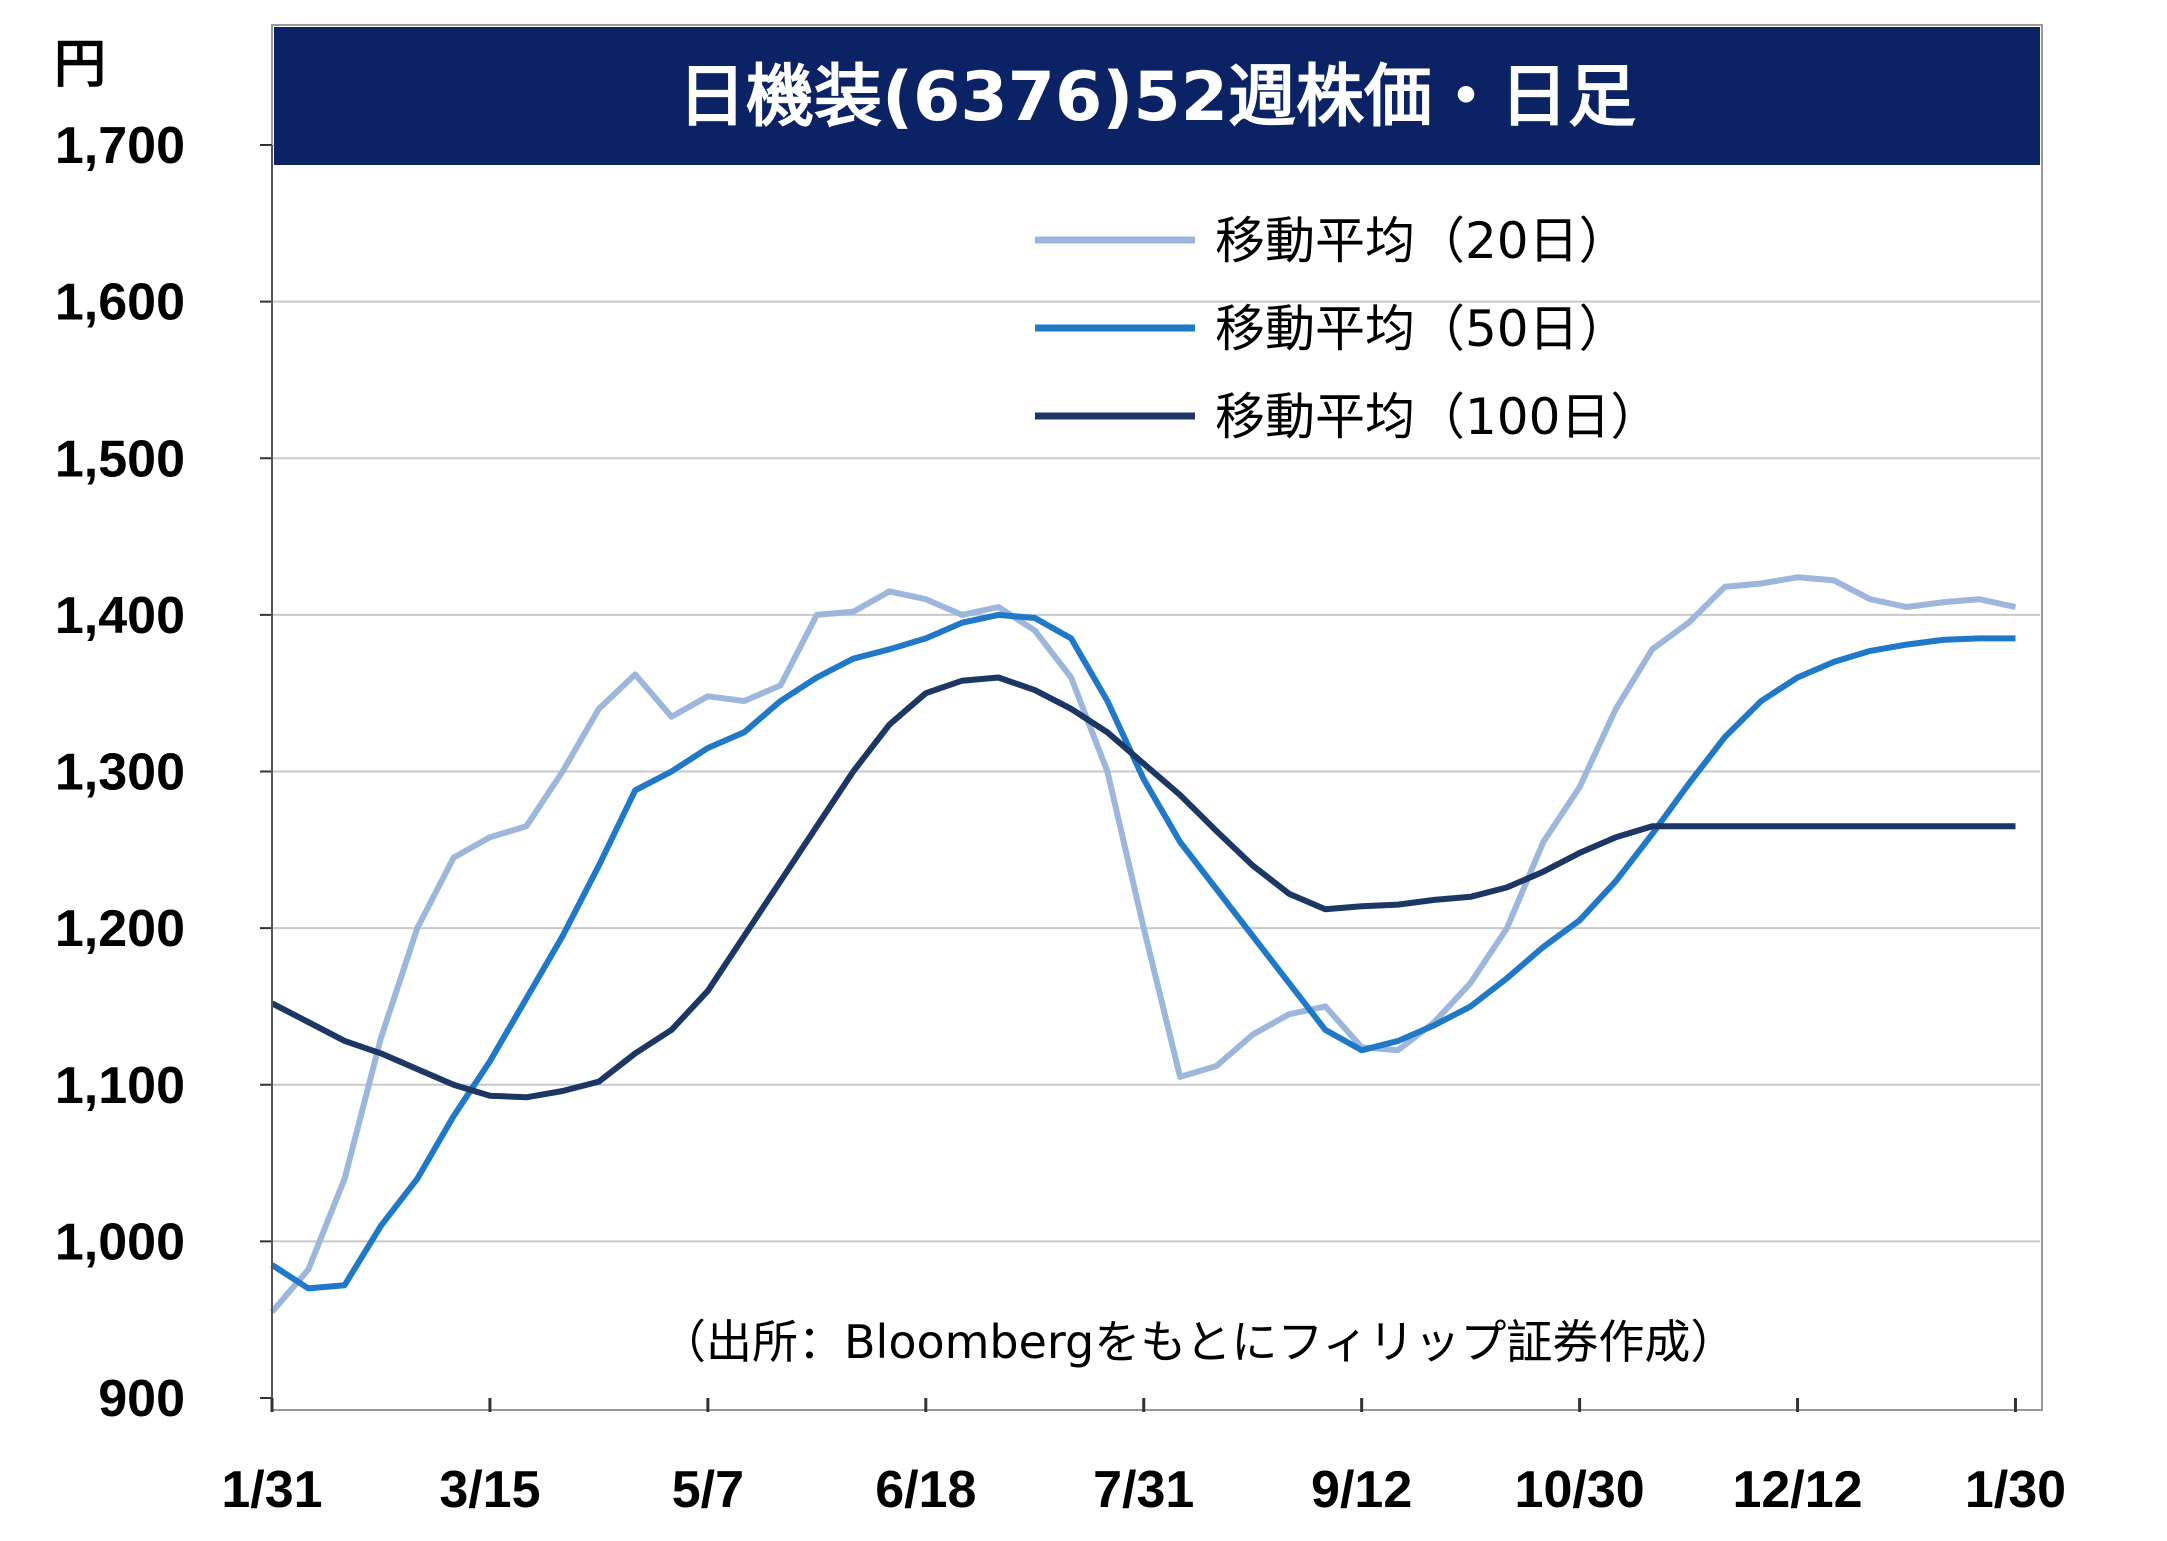  Describe the element at coordinates (141, 1399) in the screenshot. I see `y-tick-label: 900` at that location.